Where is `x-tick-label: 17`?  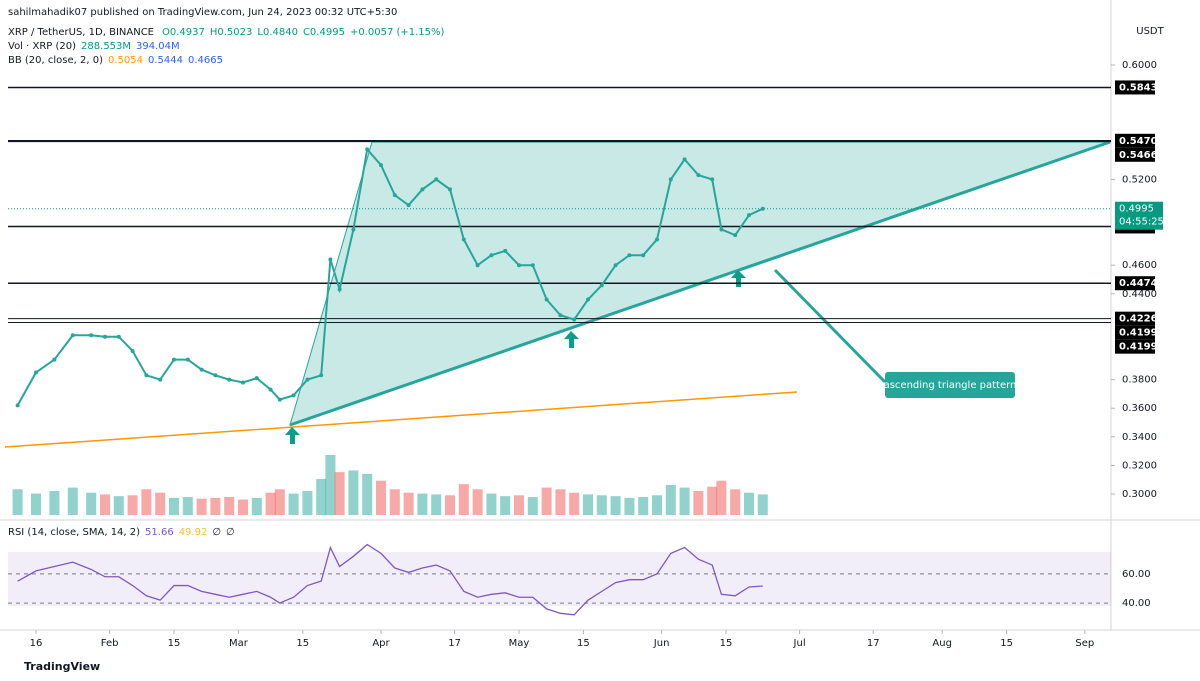 x-tick-label: 17 is located at coordinates (873, 643).